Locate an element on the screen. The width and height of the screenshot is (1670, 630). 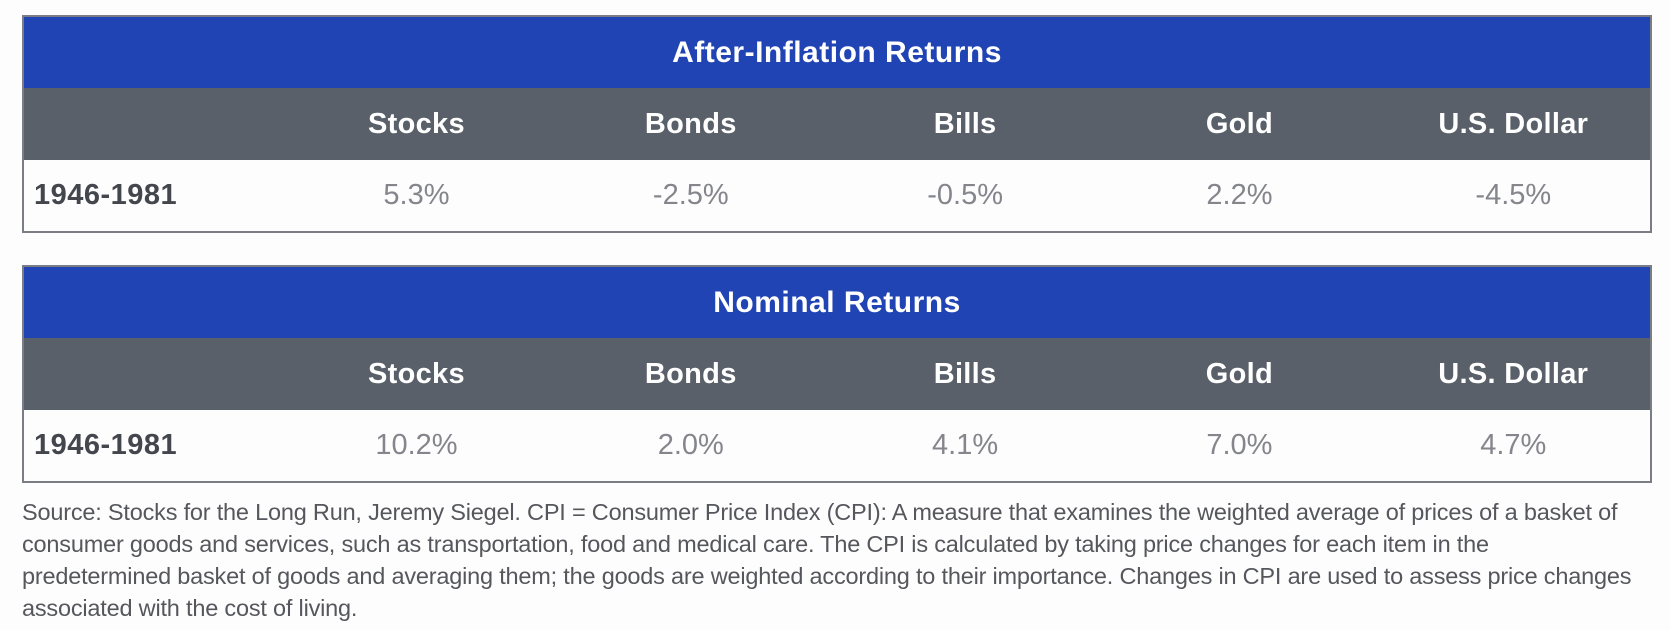
table-row: 1946-1981 10.2% 2.0% 4.1% 7.0% 4.7% is located at coordinates (837, 446).